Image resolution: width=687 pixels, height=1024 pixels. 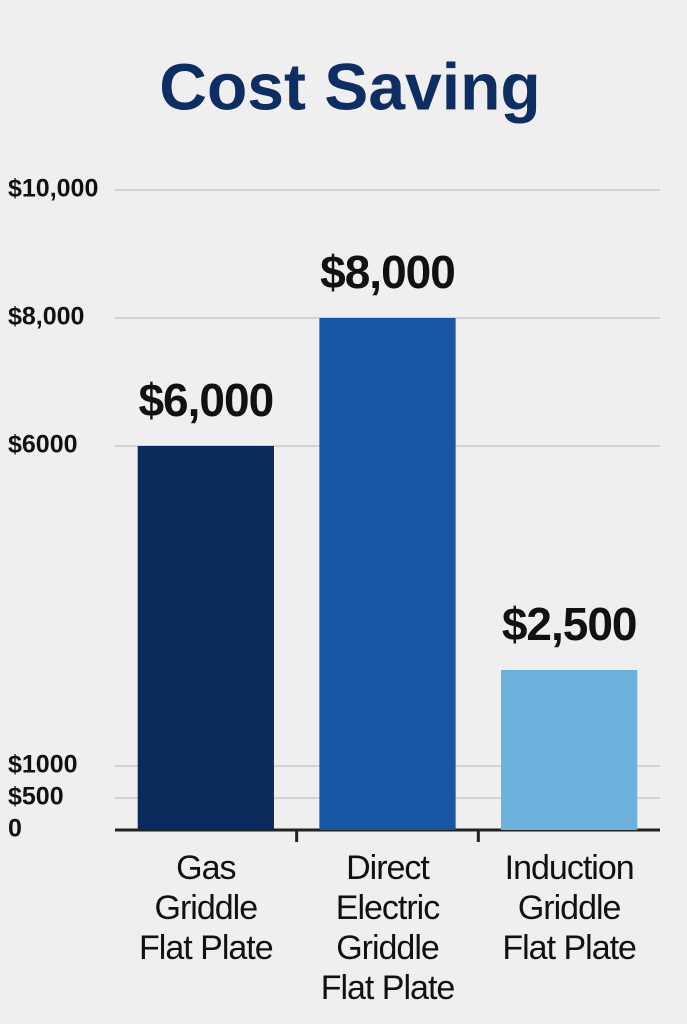 What do you see at coordinates (46, 317) in the screenshot?
I see `y-tick-label: $8,000` at bounding box center [46, 317].